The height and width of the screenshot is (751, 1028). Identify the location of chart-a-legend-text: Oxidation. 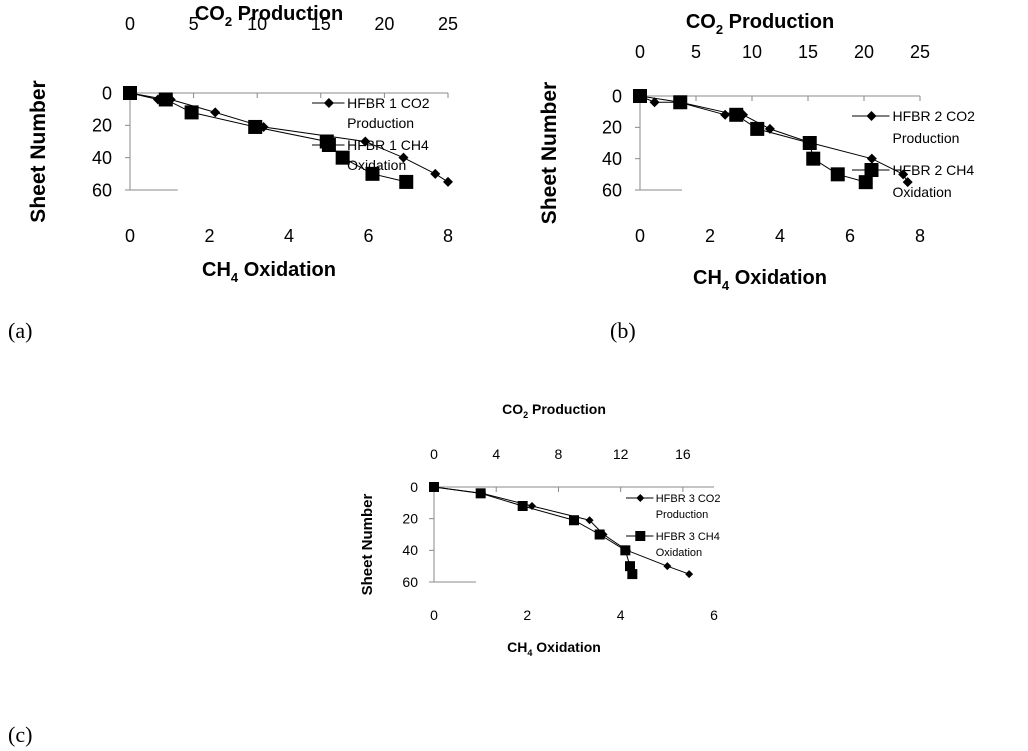
(376, 165).